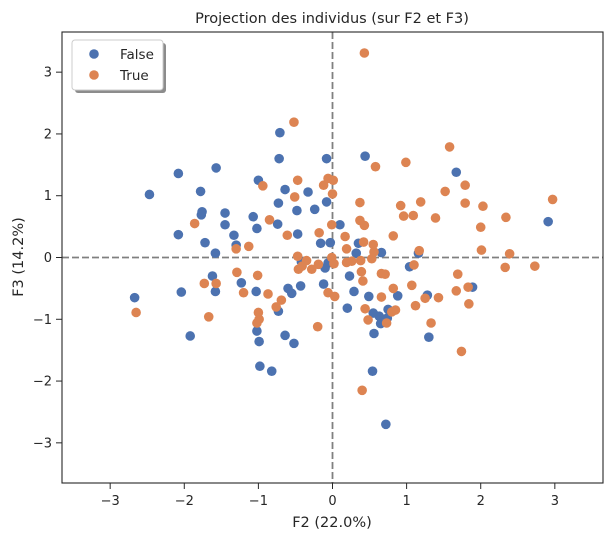 The height and width of the screenshot is (545, 613). What do you see at coordinates (118, 66) in the screenshot?
I see `legend: False True` at bounding box center [118, 66].